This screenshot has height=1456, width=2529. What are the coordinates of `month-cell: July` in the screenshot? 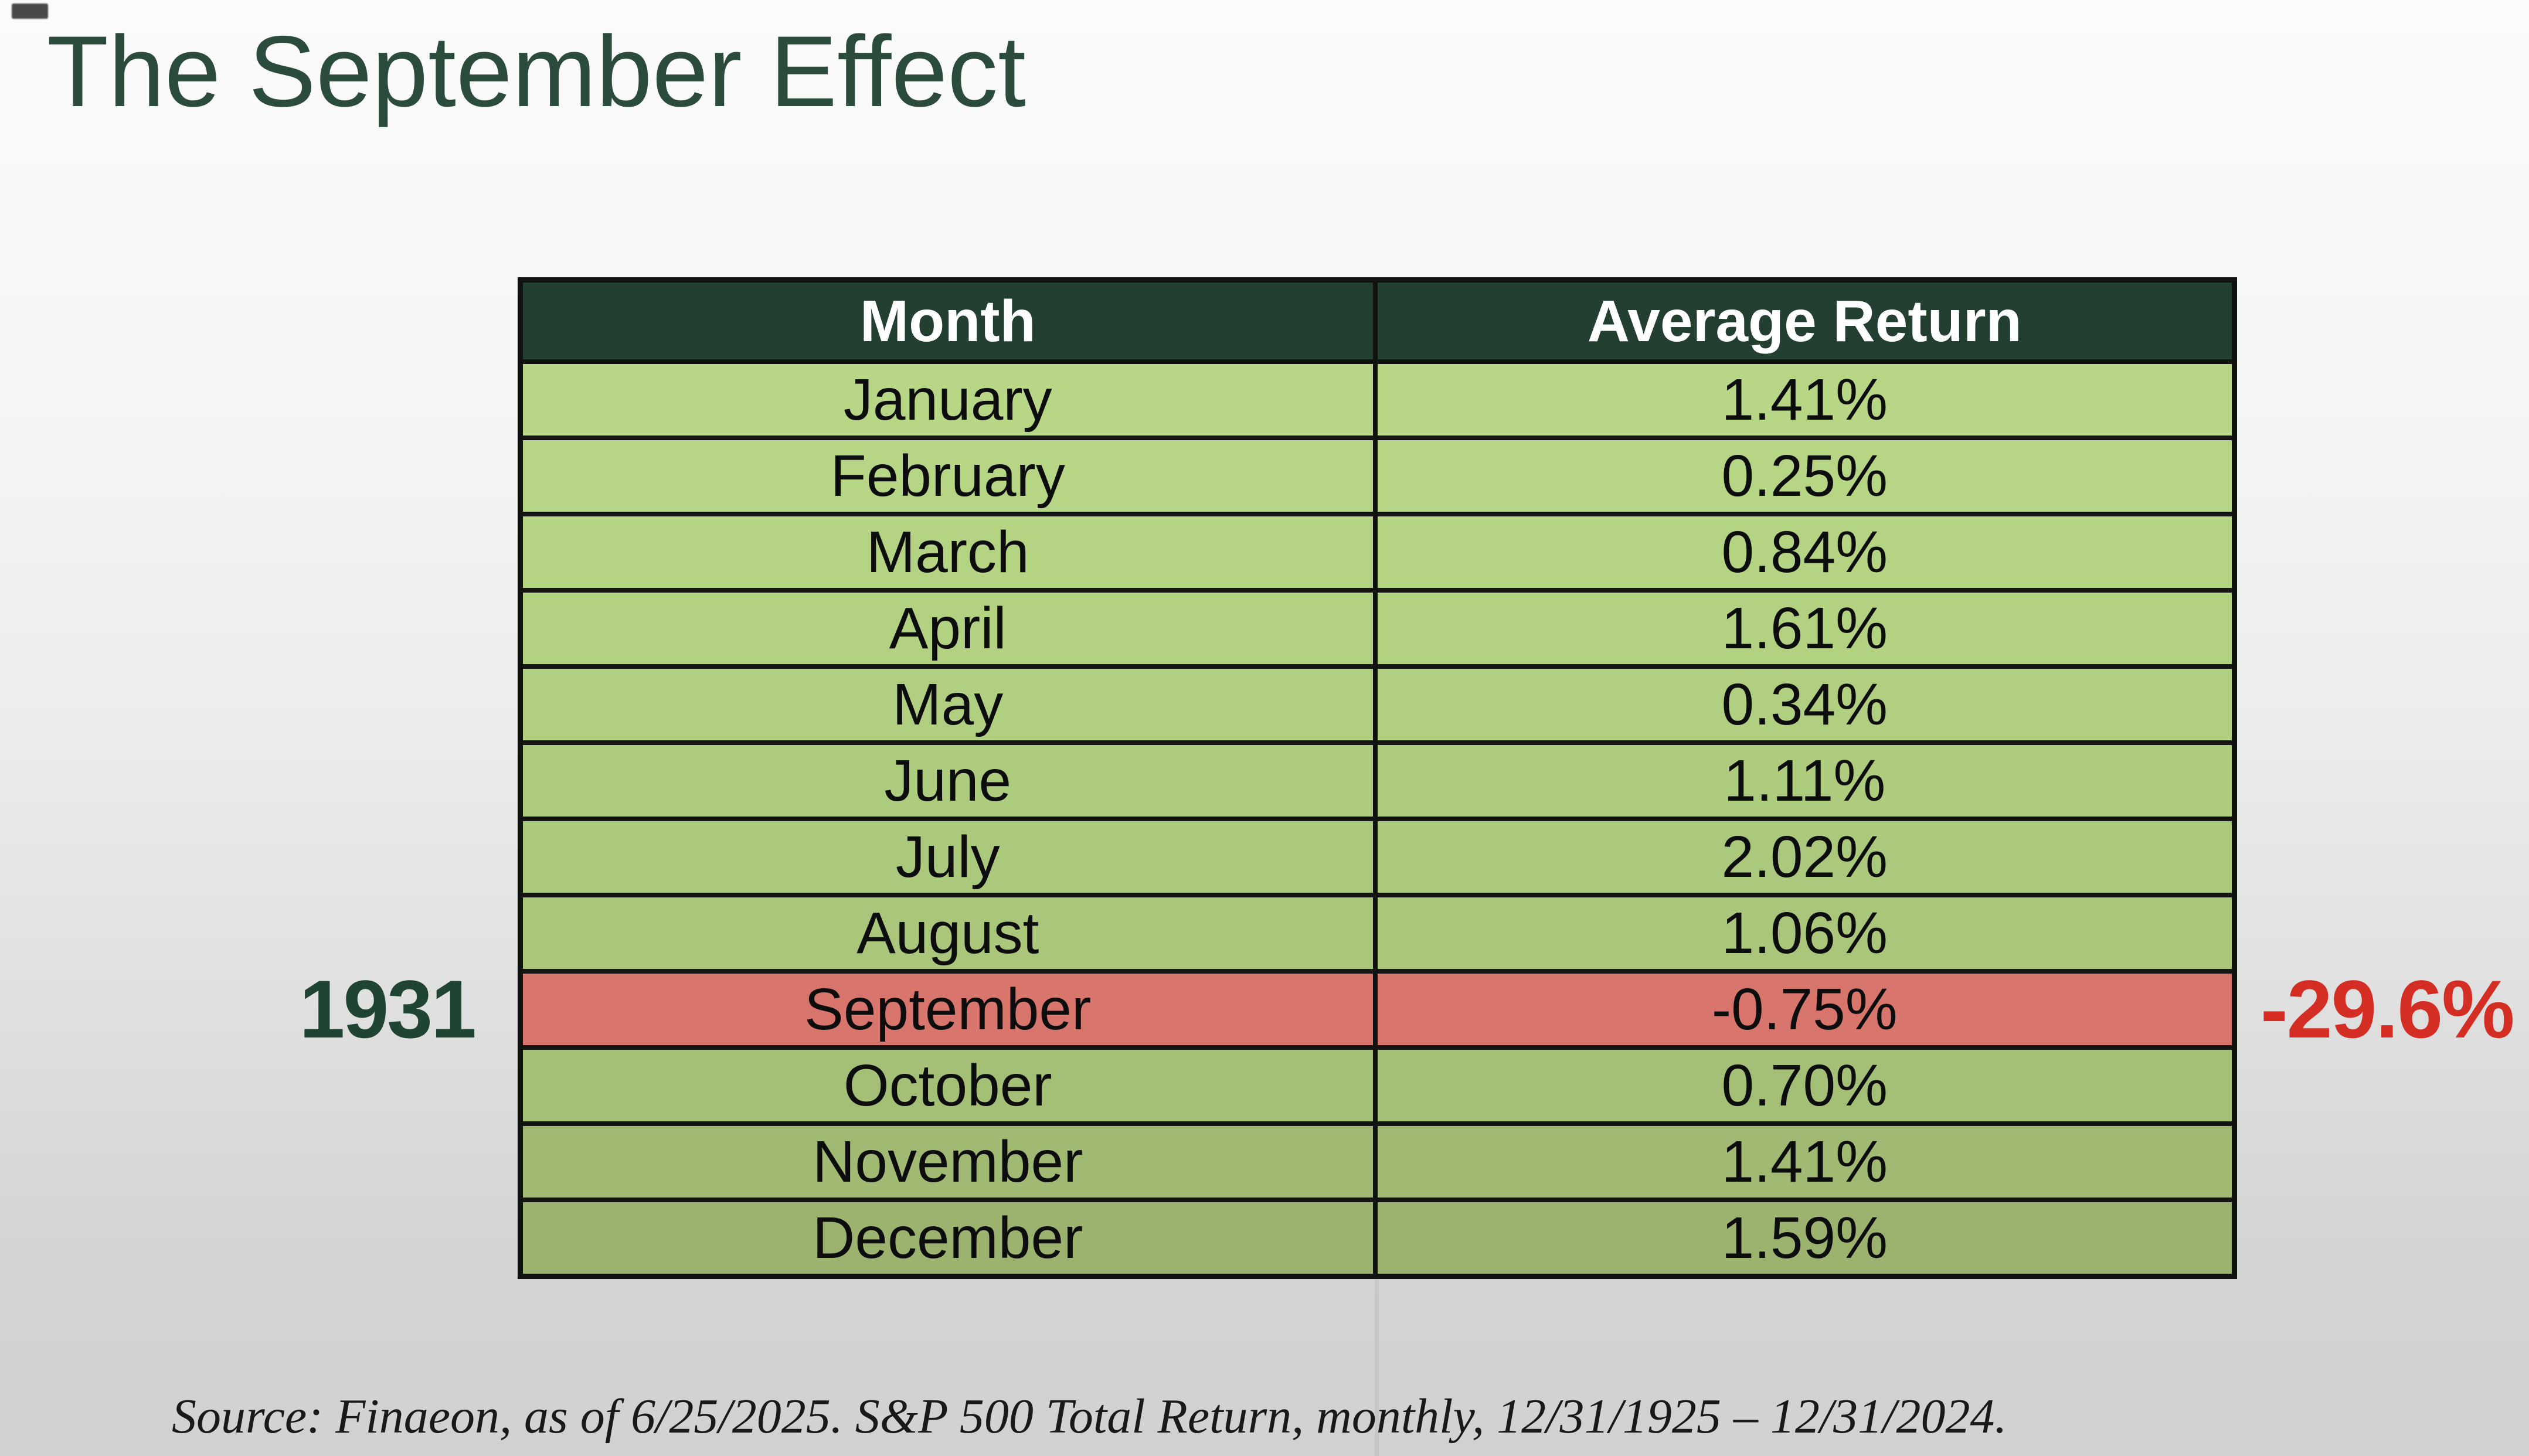 It's located at (950, 859).